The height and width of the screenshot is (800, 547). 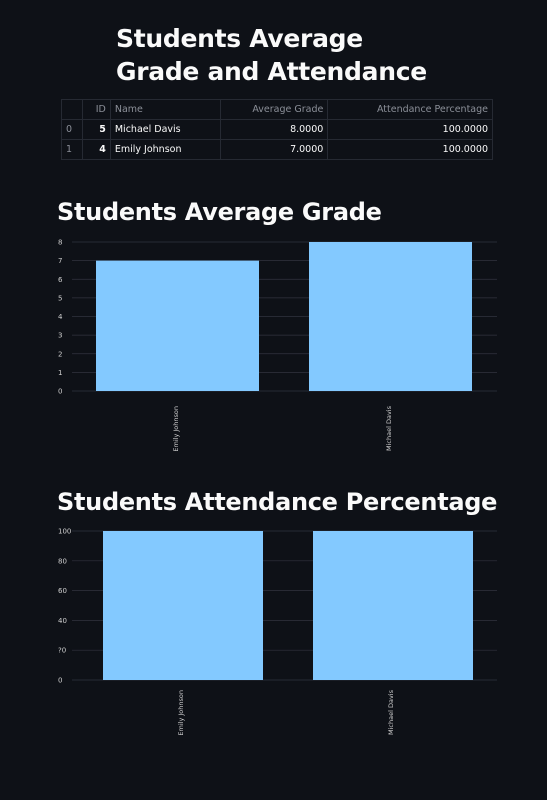 I want to click on attendance-bar-emily-johnson, so click(x=183, y=605).